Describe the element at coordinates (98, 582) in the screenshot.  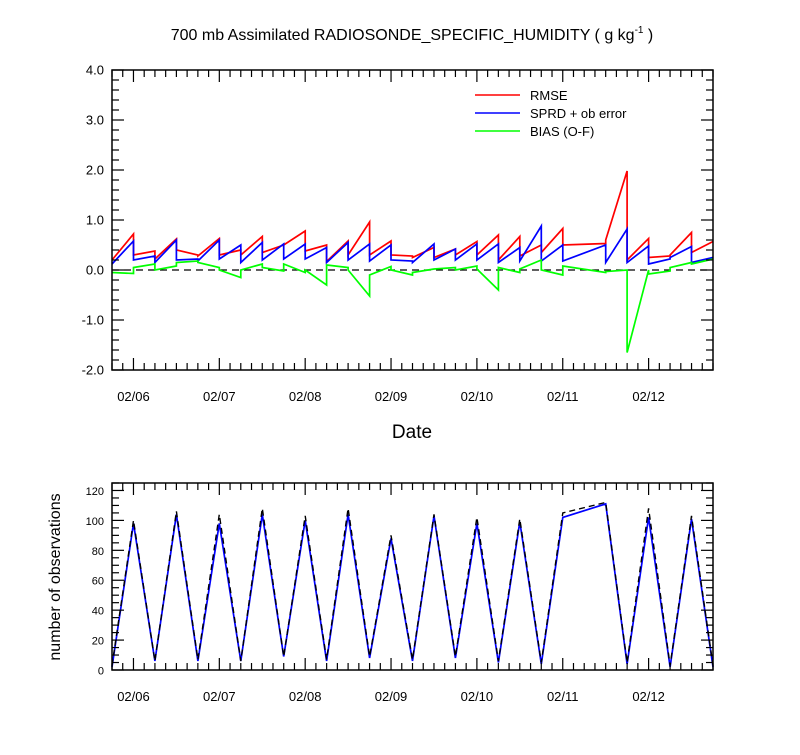
I see `y-tick-label: 60` at that location.